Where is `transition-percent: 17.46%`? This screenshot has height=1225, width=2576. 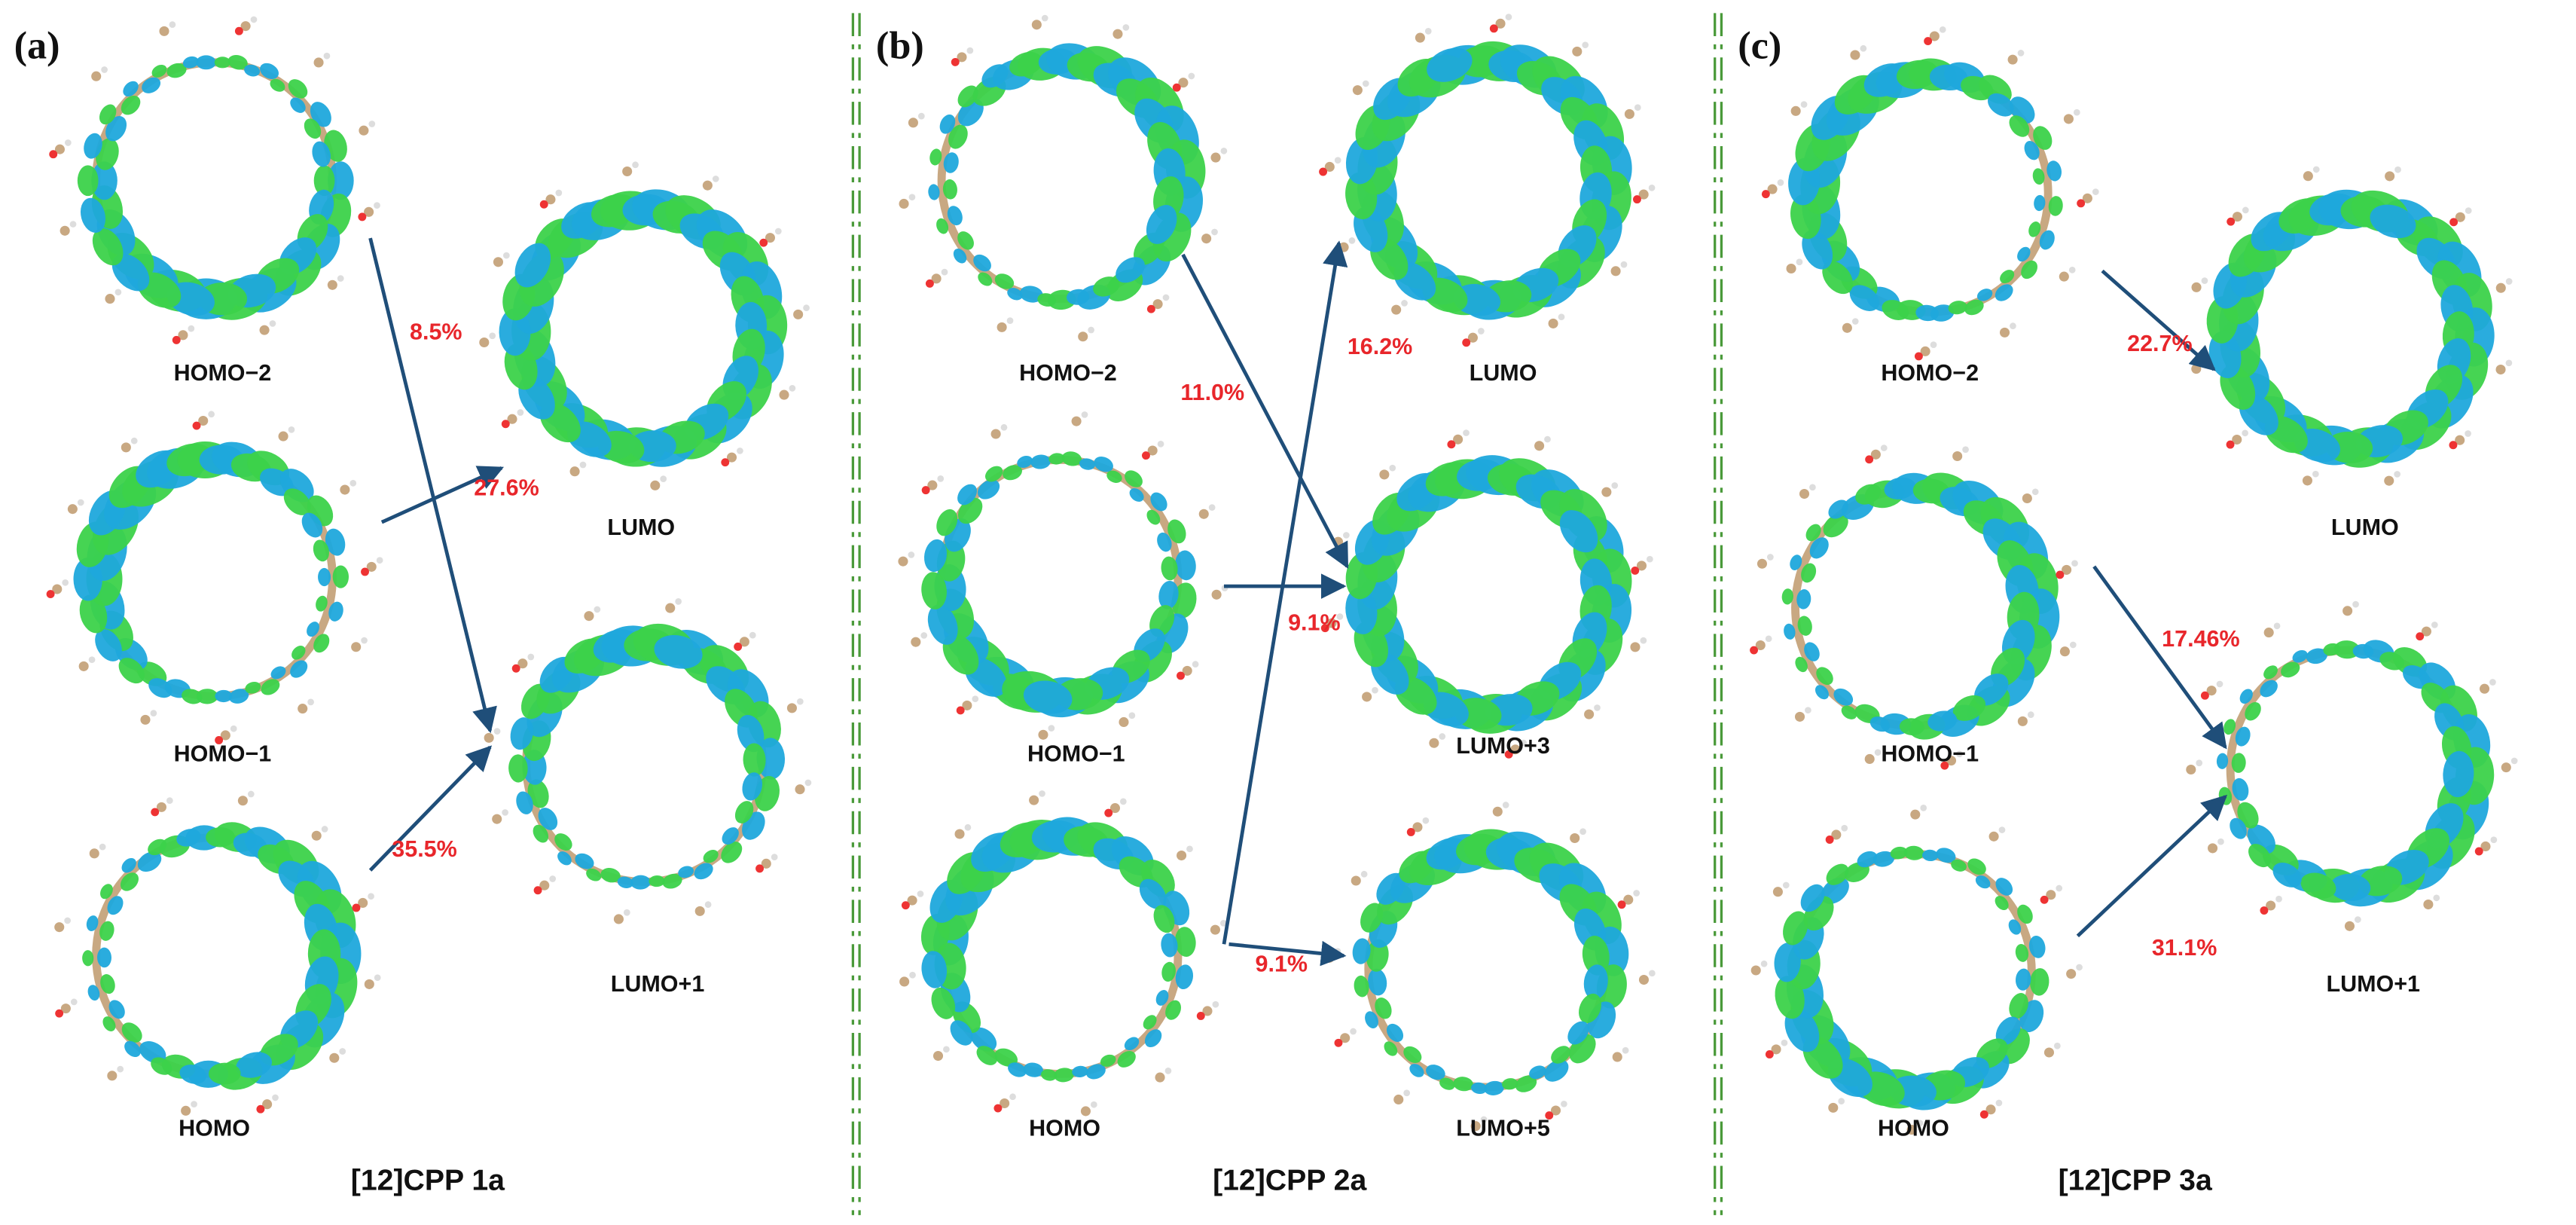 transition-percent: 17.46% is located at coordinates (2201, 639).